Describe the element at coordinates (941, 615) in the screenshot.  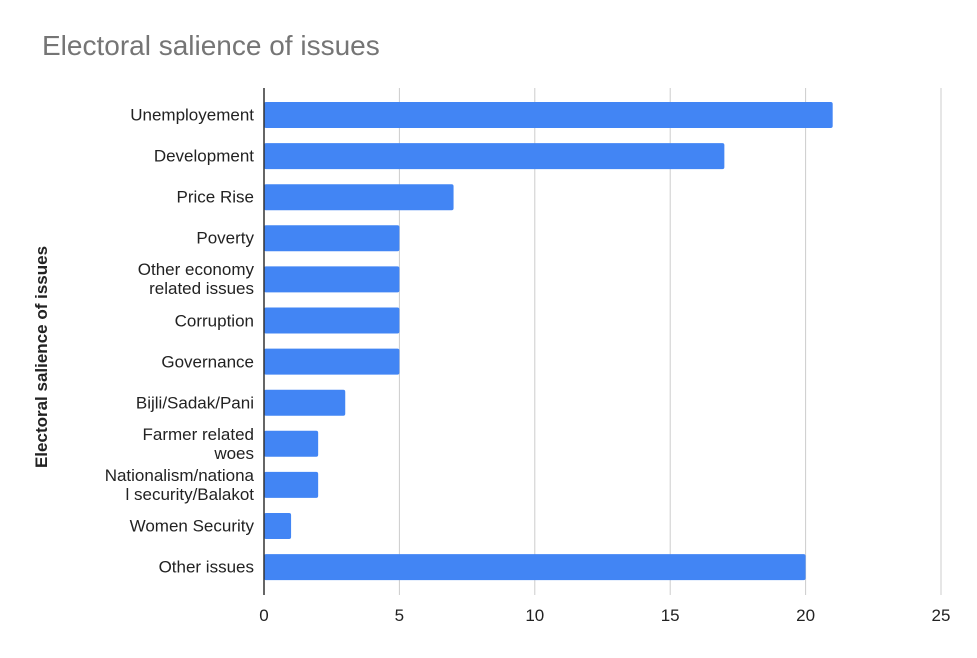
I see `x-tick-label: 25` at that location.